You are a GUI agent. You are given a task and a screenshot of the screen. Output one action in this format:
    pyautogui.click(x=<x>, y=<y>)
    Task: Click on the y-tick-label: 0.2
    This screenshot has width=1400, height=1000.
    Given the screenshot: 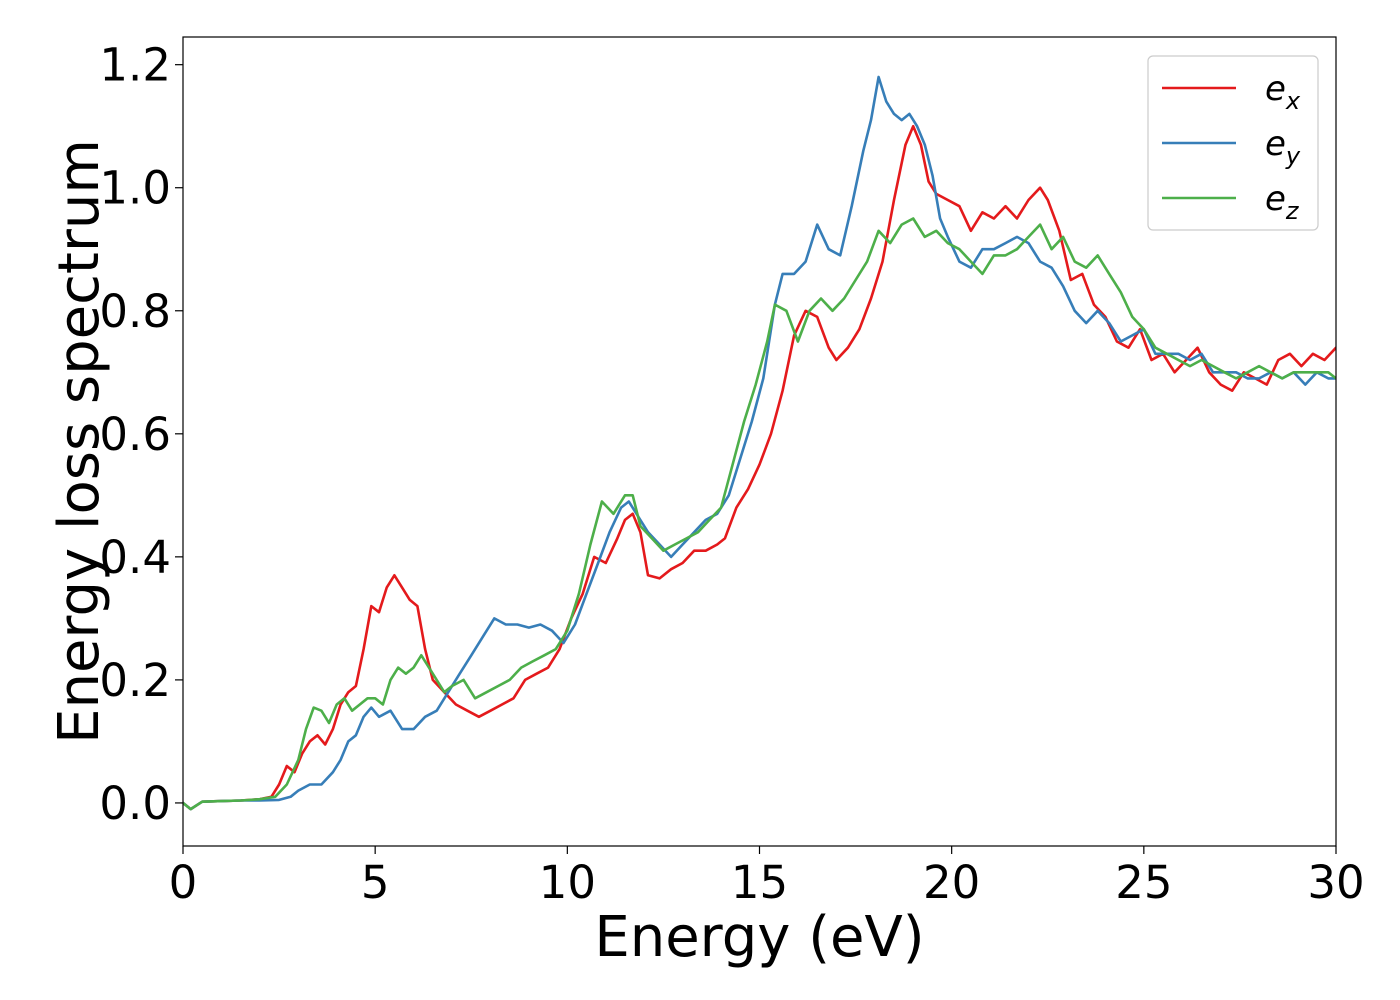 What is the action you would take?
    pyautogui.click(x=135, y=680)
    